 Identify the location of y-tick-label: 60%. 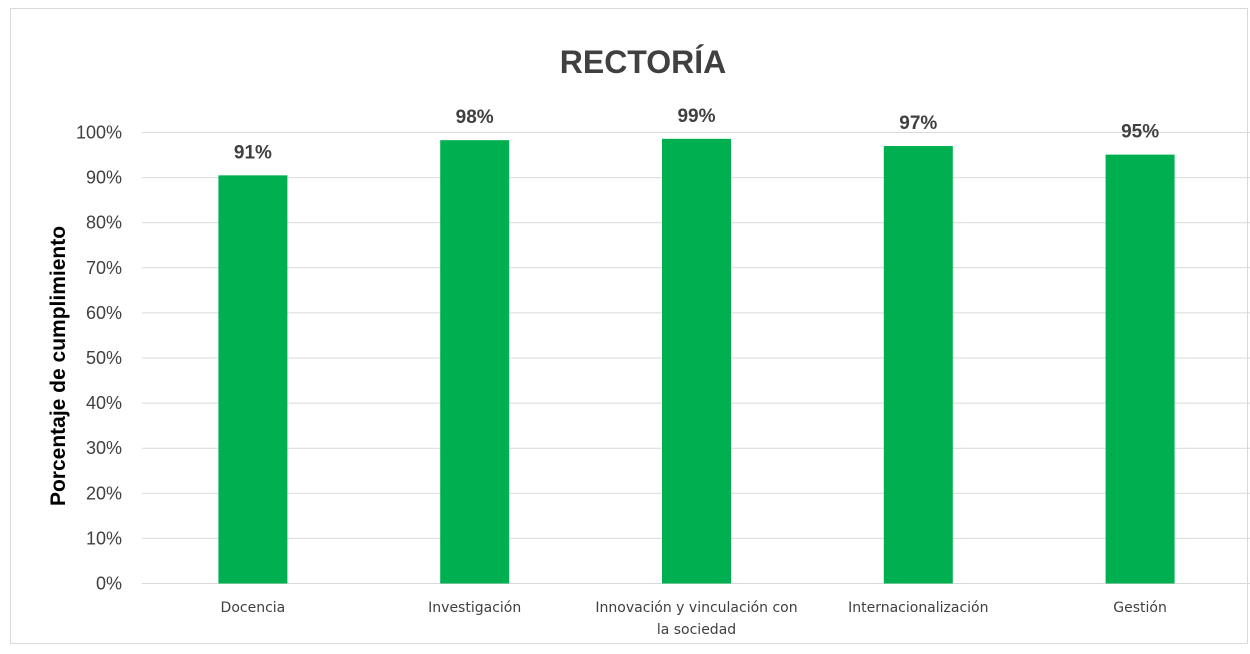
(104, 313).